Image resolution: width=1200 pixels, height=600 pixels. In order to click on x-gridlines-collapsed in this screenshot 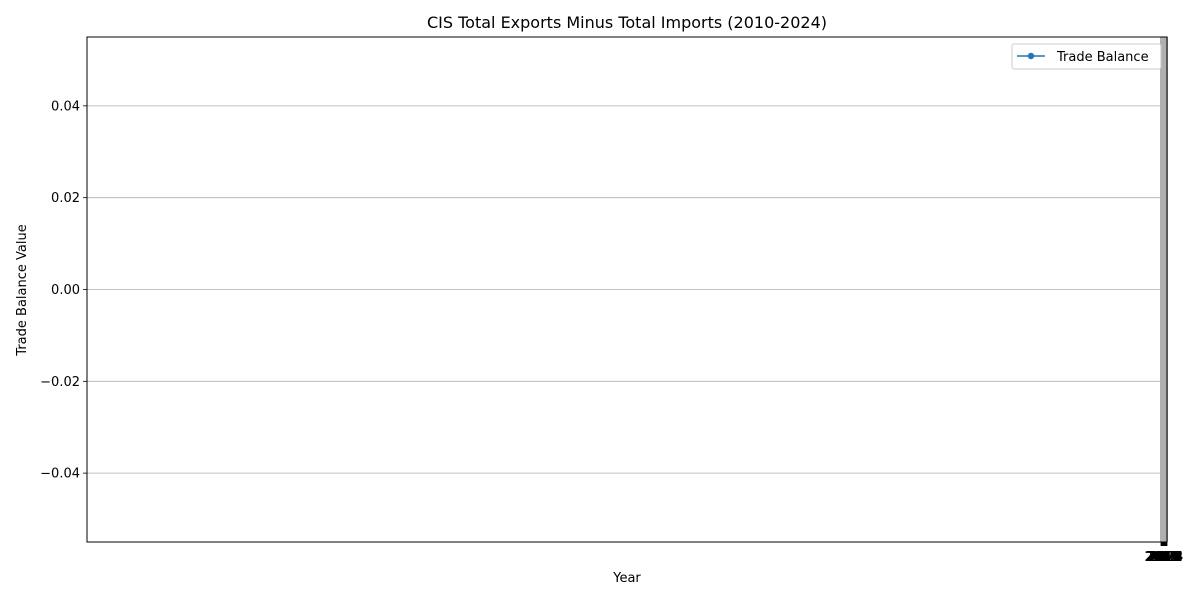, I will do `click(1164, 289)`.